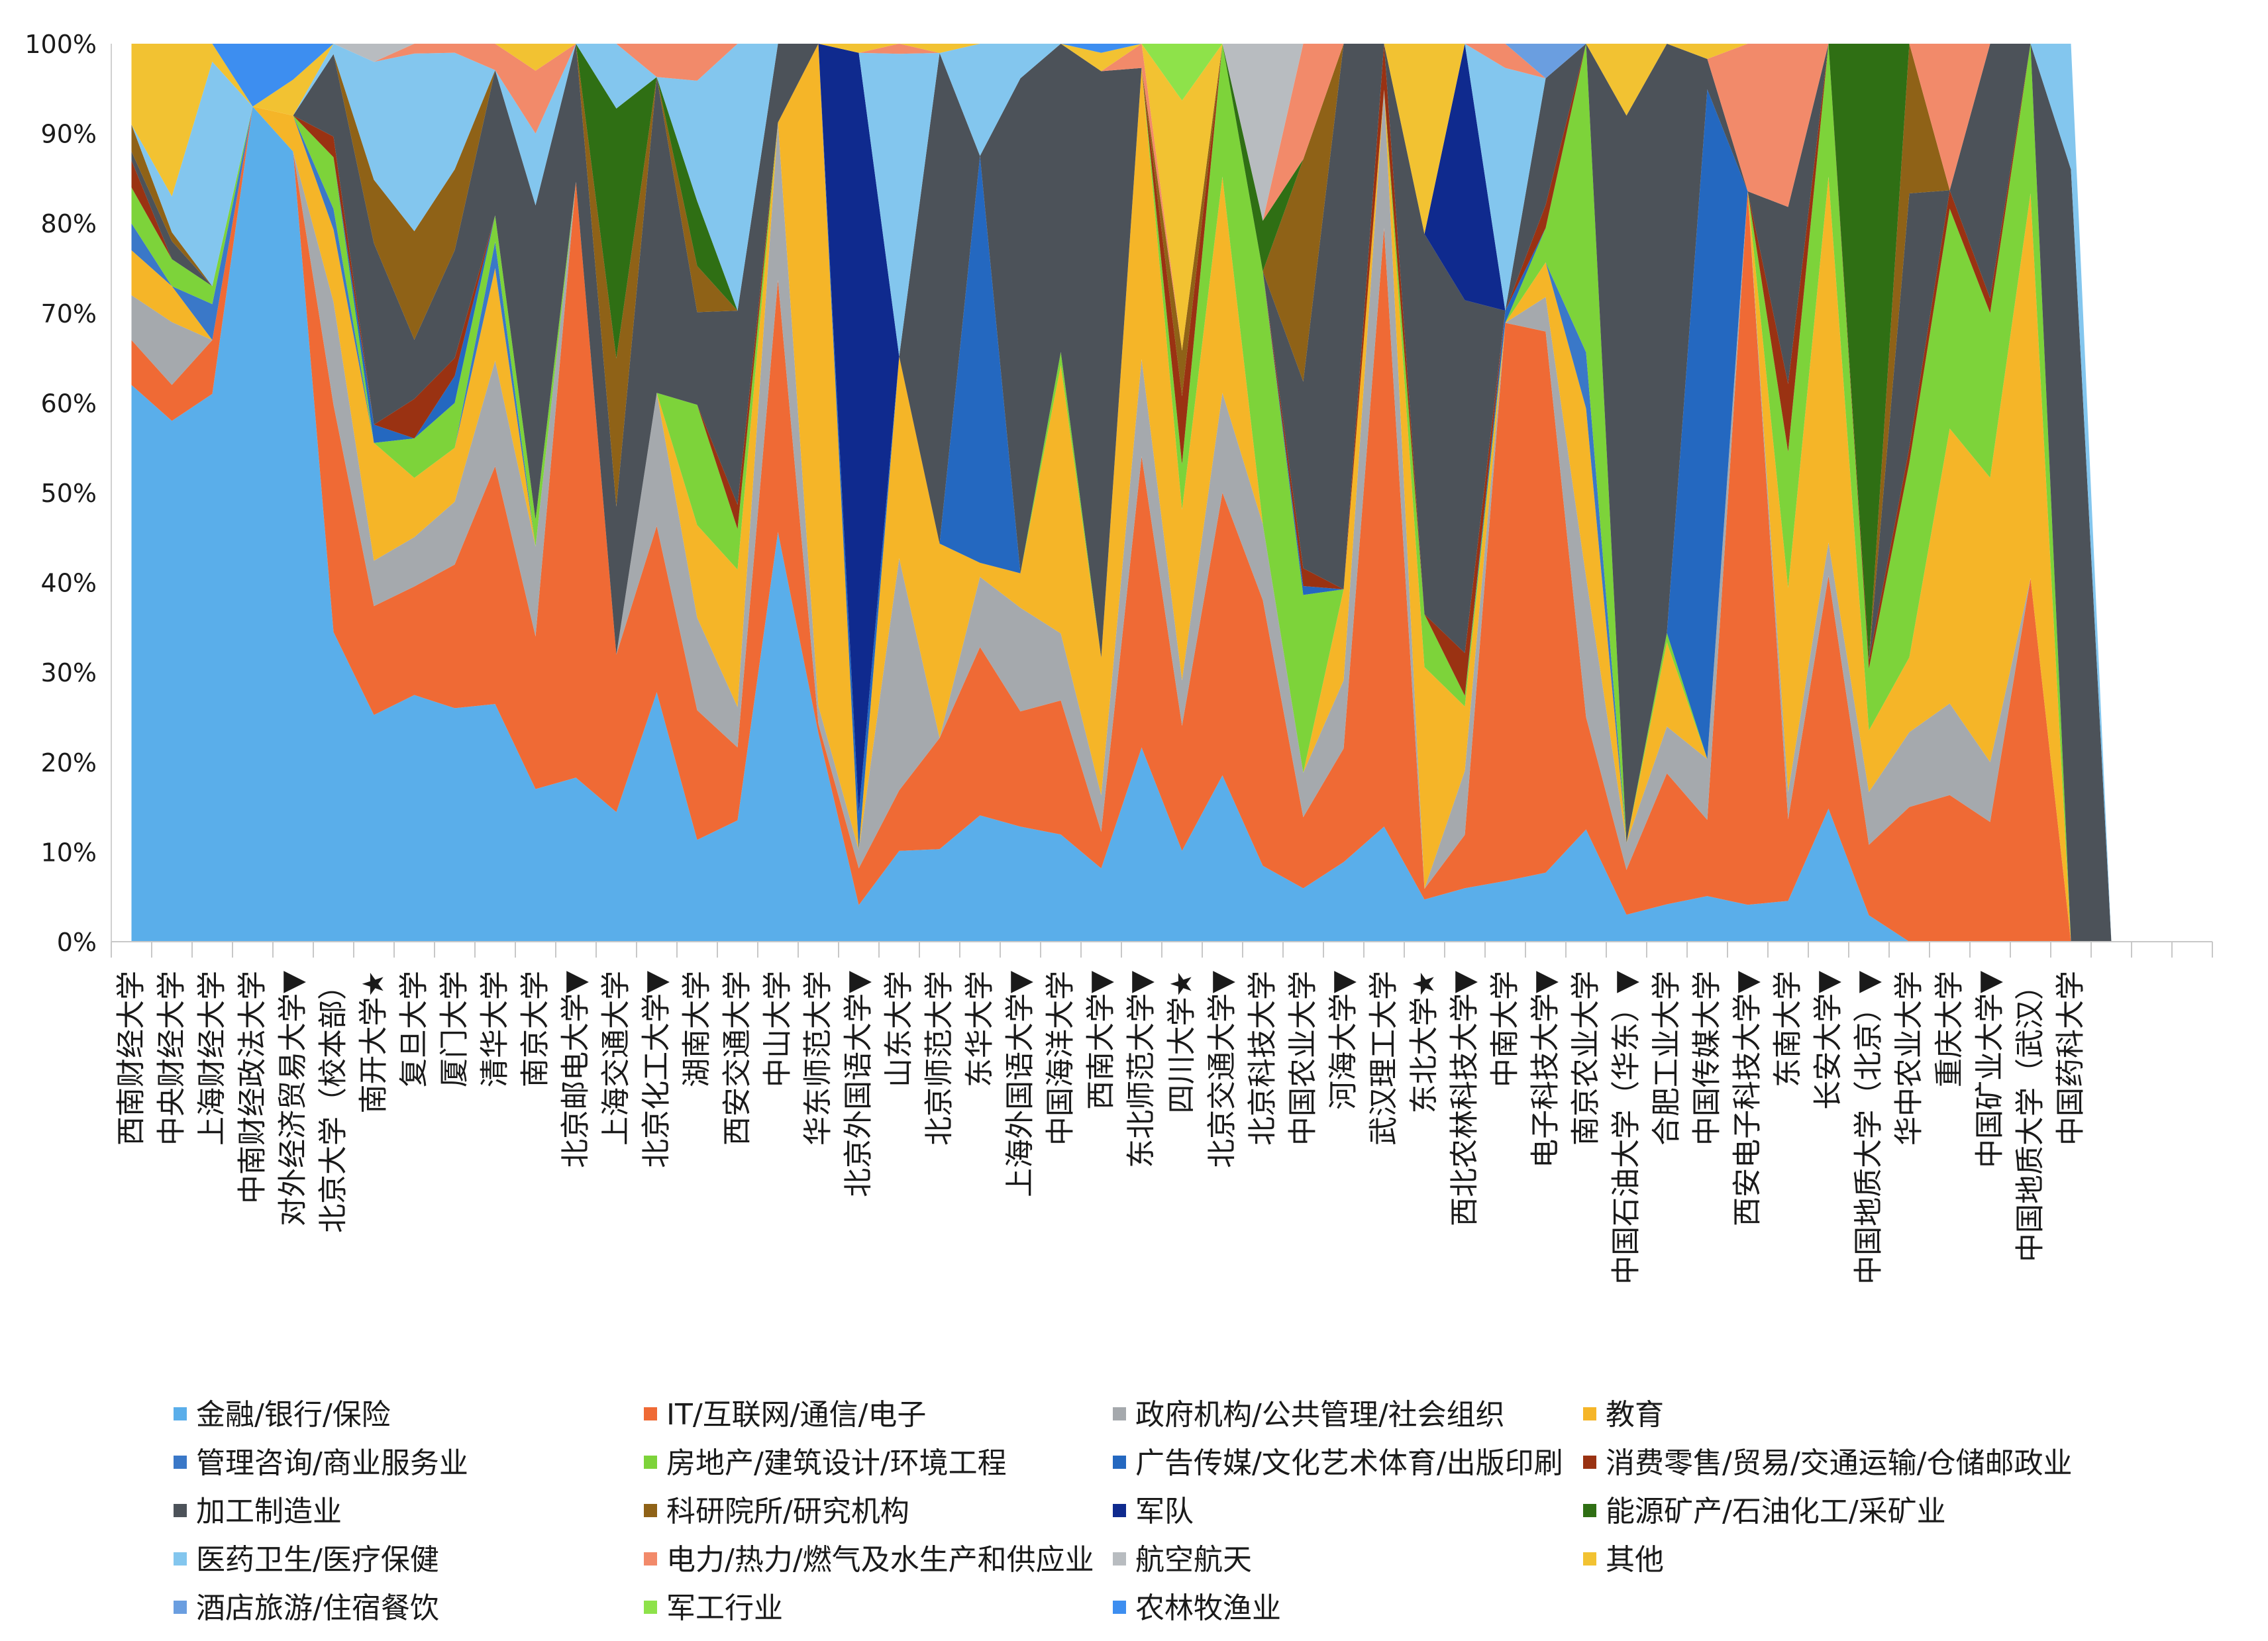  What do you see at coordinates (576, 1069) in the screenshot?
I see `x-category-label: 北京邮电大学▼` at bounding box center [576, 1069].